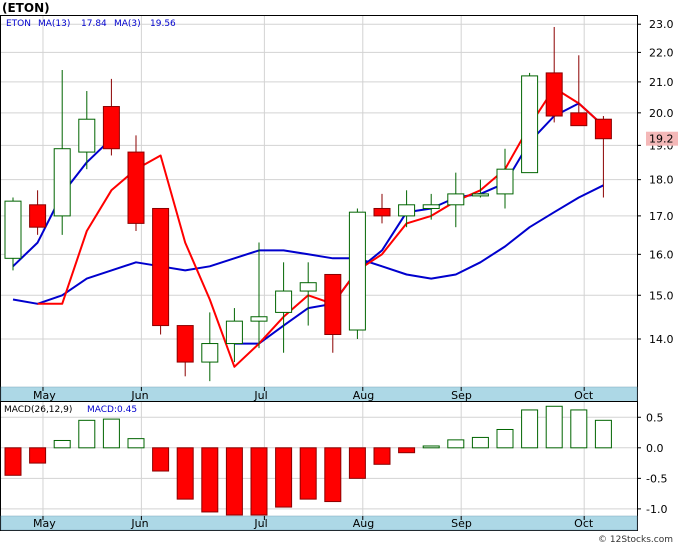 The width and height of the screenshot is (680, 546). Describe the element at coordinates (139, 523) in the screenshot. I see `macd-month-label: Jun` at that location.